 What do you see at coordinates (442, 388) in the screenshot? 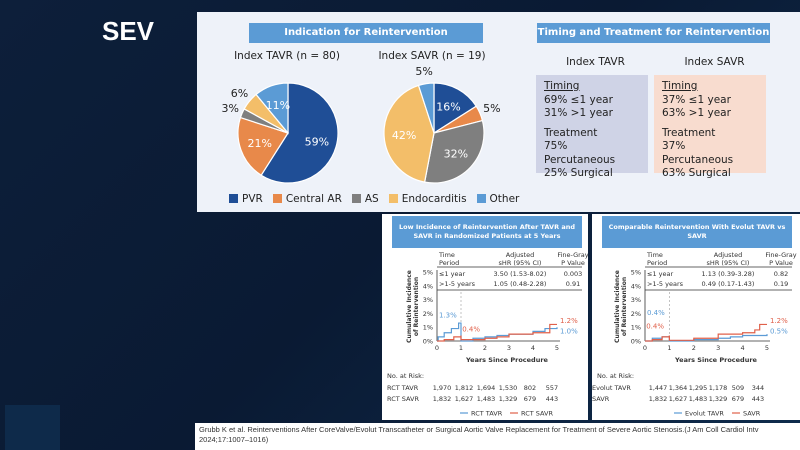
I see `risk-value: 1,970` at bounding box center [442, 388].